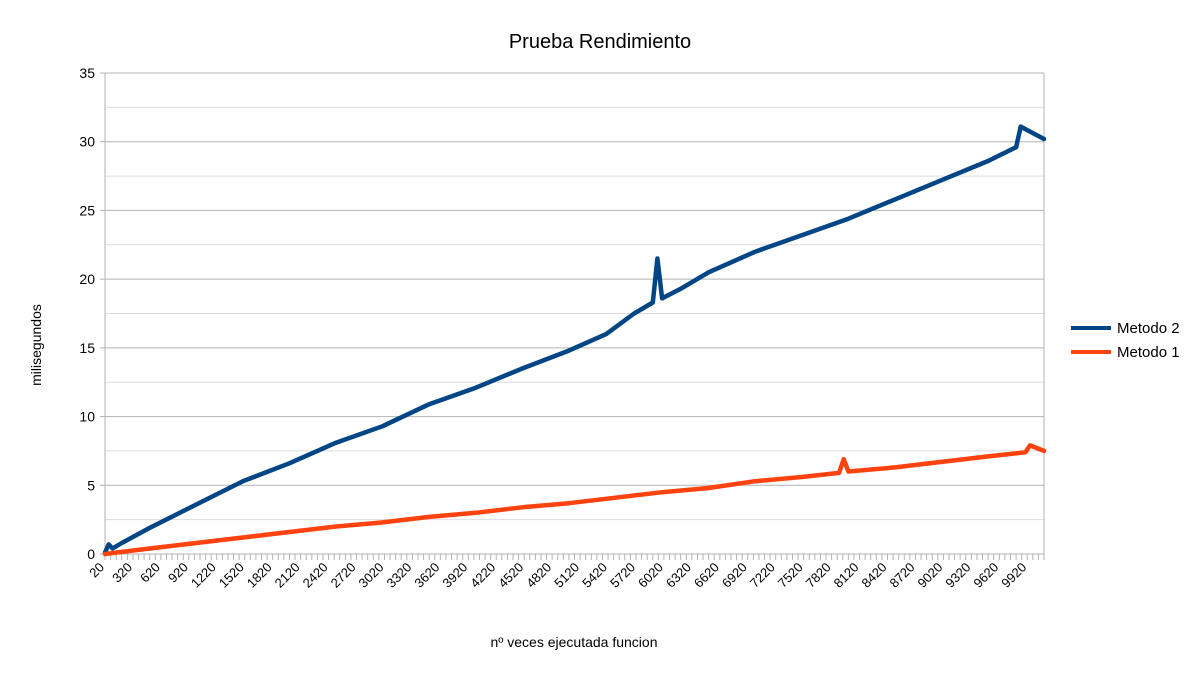  What do you see at coordinates (178, 573) in the screenshot?
I see `x-tick-label: 920` at bounding box center [178, 573].